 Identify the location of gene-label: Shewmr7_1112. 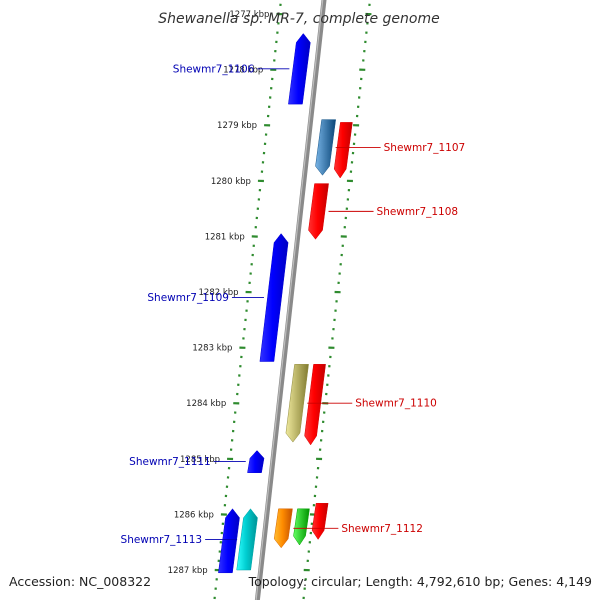
(382, 529).